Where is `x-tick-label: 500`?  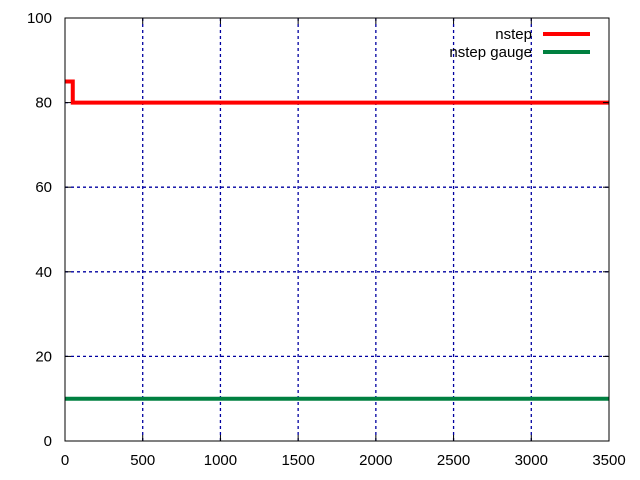
x-tick-label: 500 is located at coordinates (142, 460).